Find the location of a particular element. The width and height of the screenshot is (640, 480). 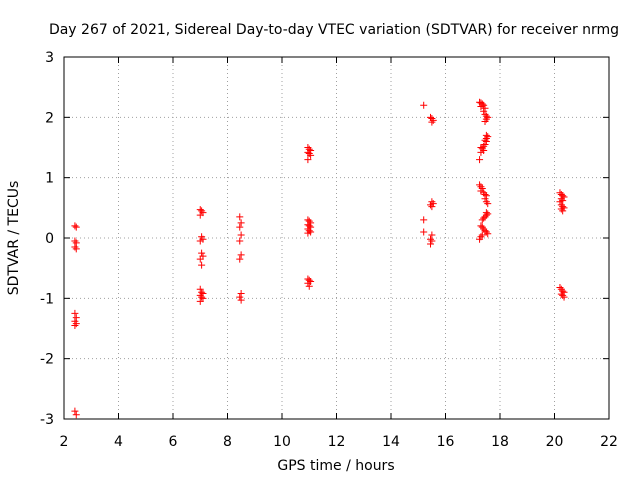

y-tick-label: 2 is located at coordinates (49, 118).